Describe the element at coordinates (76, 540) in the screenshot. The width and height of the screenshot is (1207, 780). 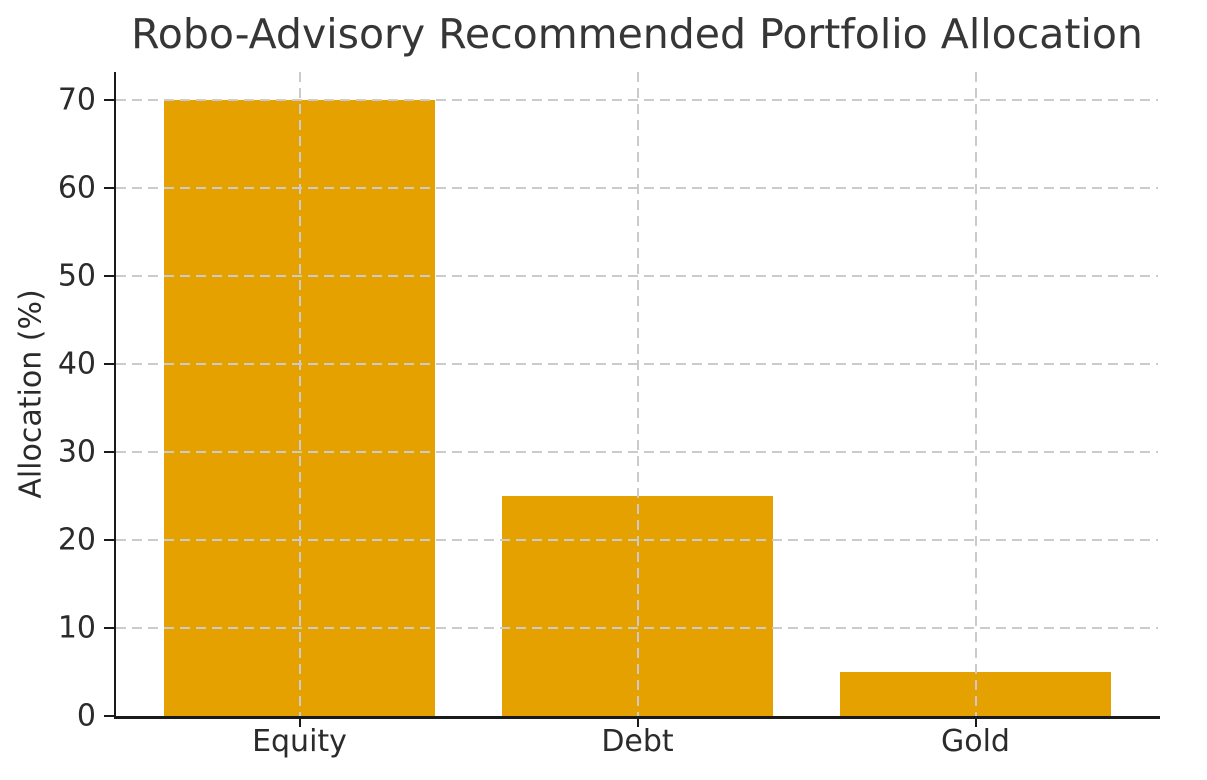
I see `y-tick-label-20: 20` at that location.